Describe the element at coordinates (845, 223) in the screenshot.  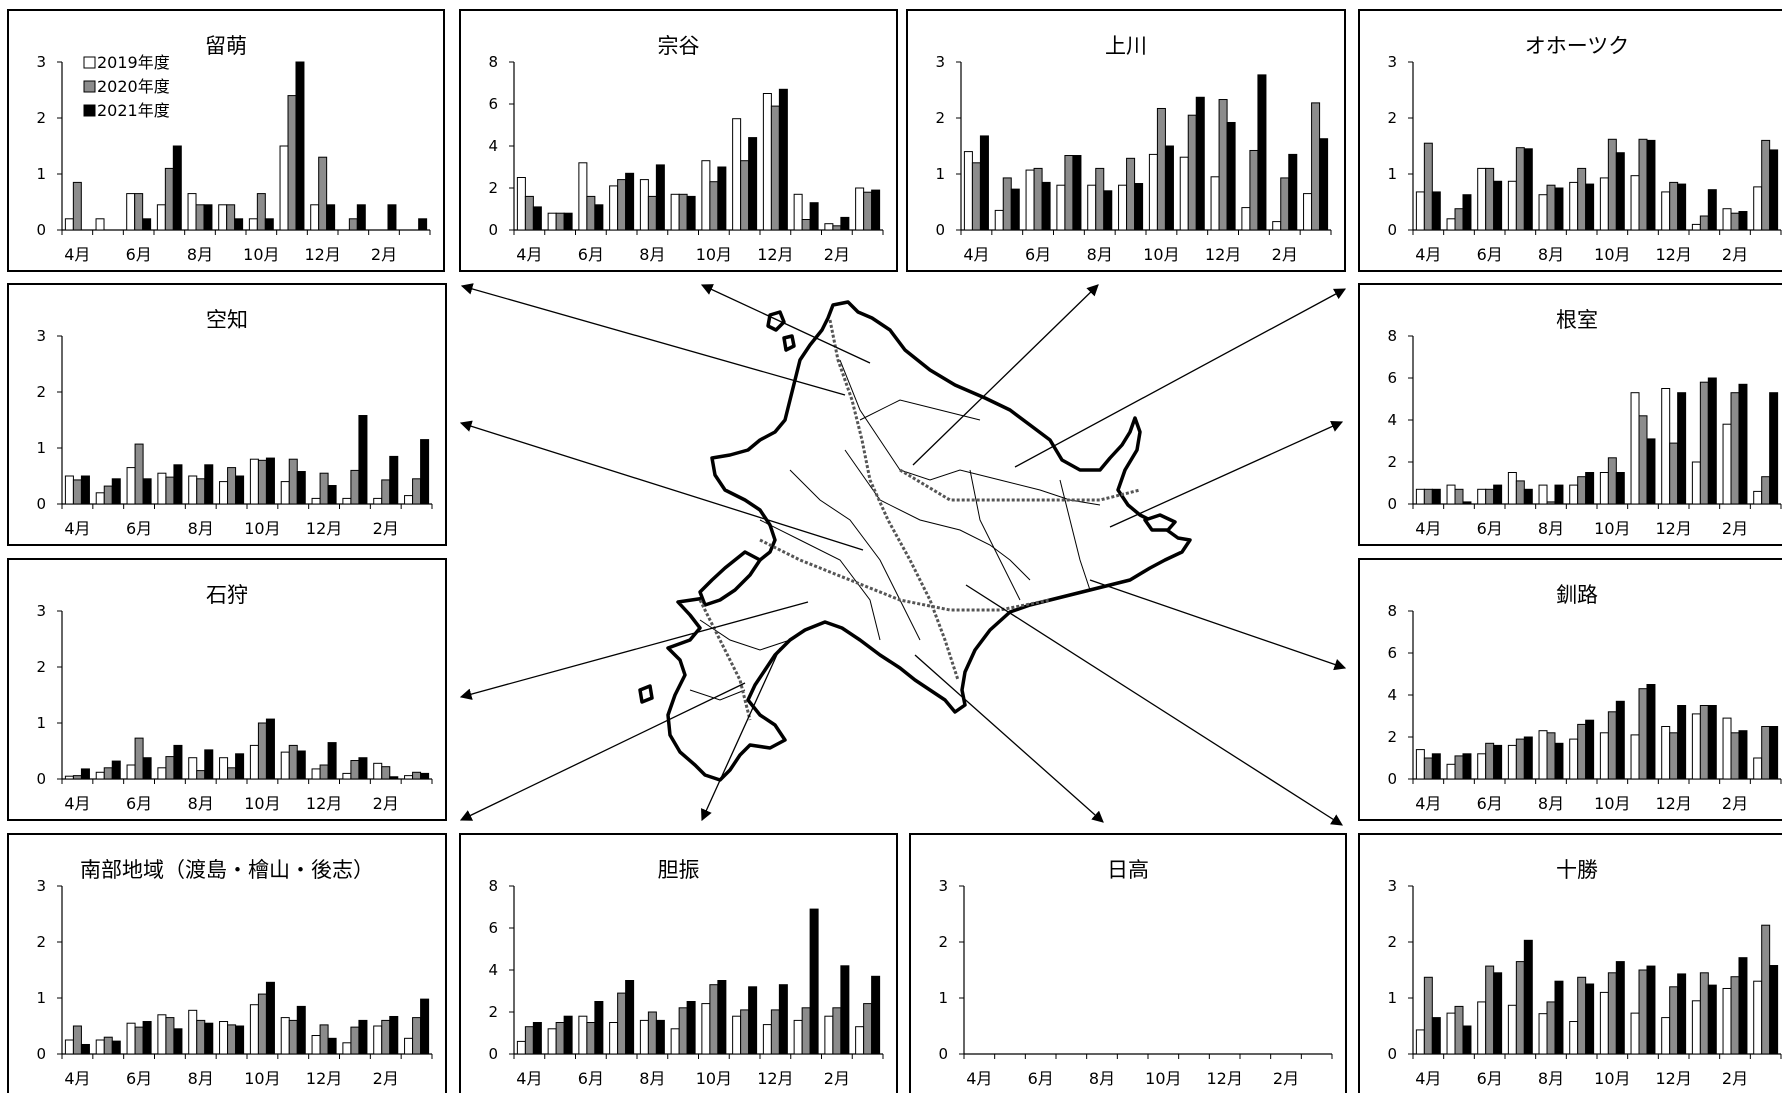
I see `bar-soya-s3-m11` at that location.